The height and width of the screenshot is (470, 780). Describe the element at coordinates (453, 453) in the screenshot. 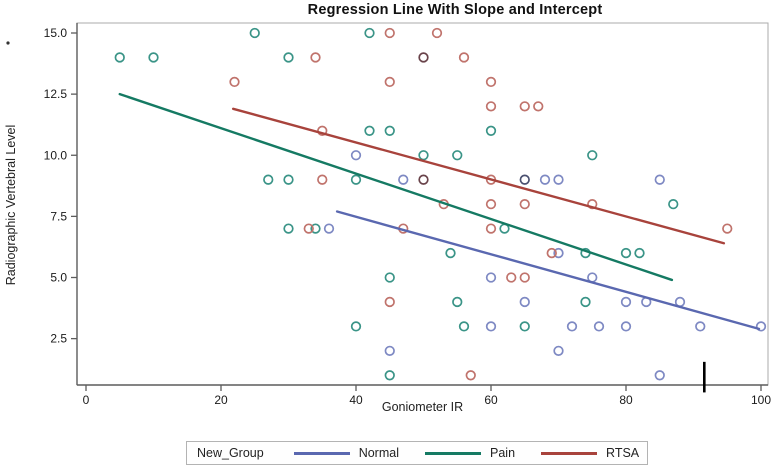

I see `pain-line-swatch-icon` at that location.